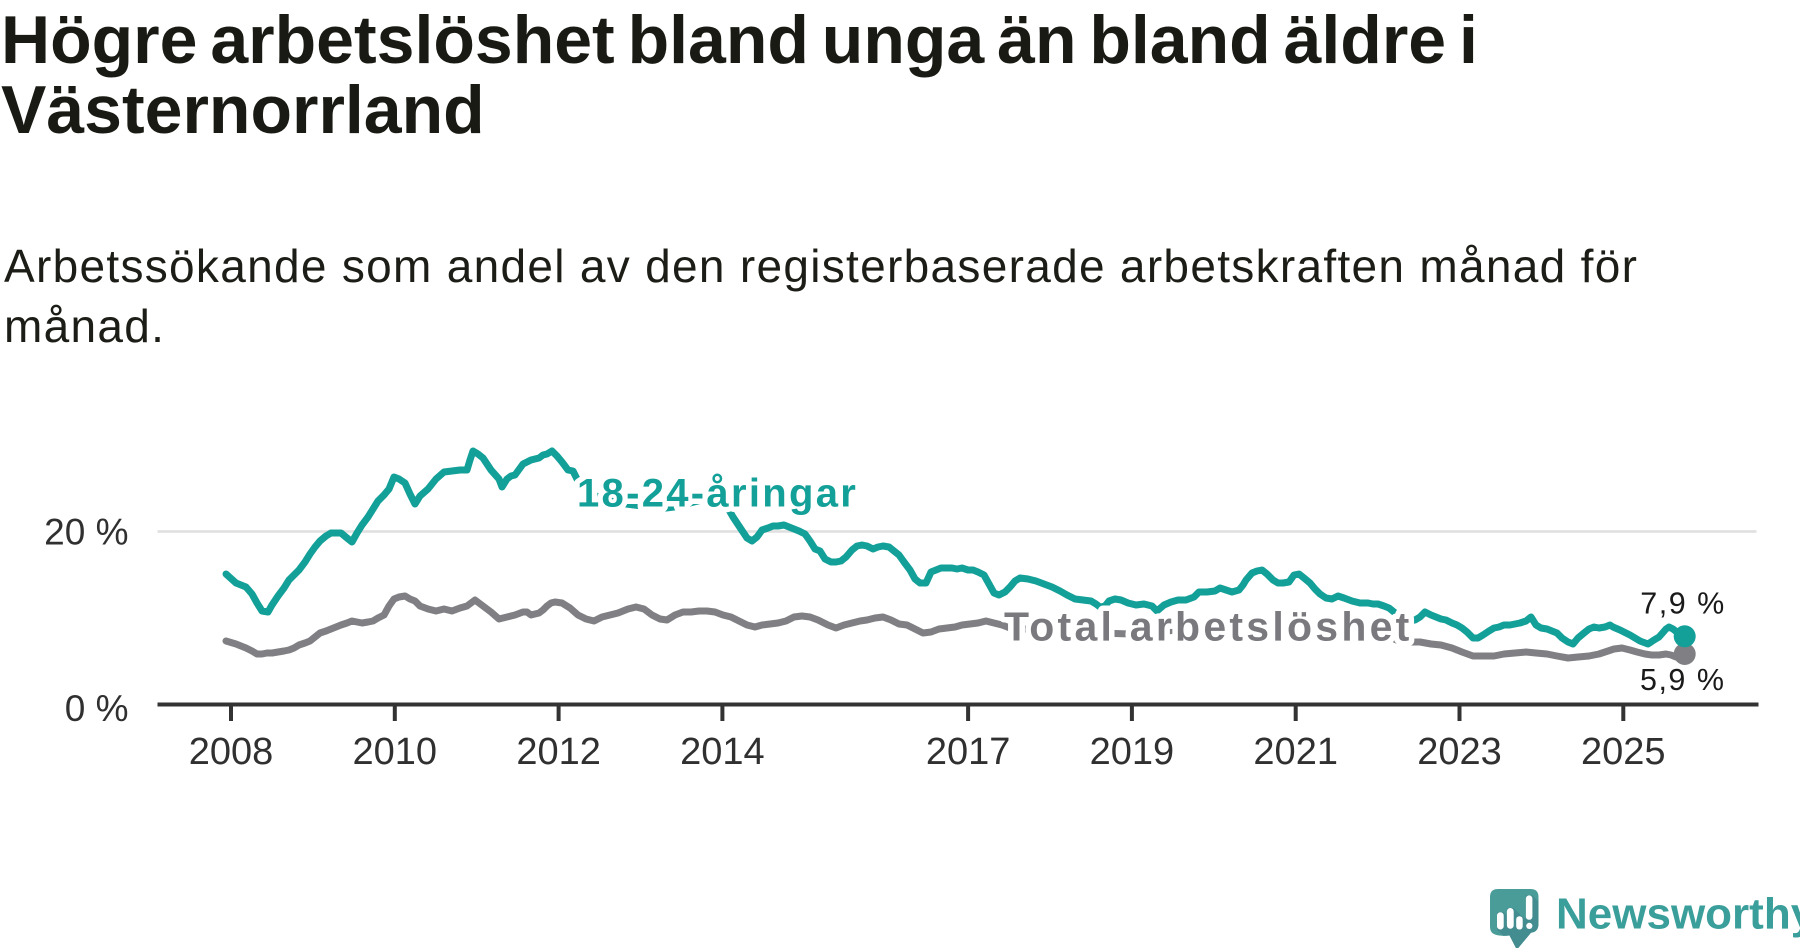 This screenshot has width=1800, height=948. Describe the element at coordinates (717, 494) in the screenshot. I see `svg-text: 18-24-åringar` at that location.